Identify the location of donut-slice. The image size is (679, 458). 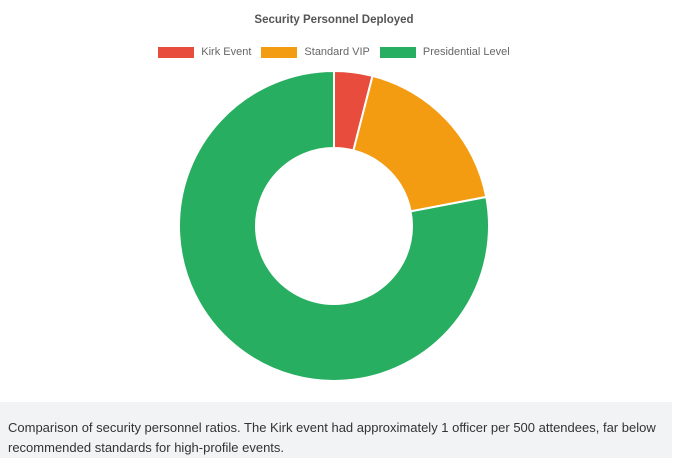
(420, 143).